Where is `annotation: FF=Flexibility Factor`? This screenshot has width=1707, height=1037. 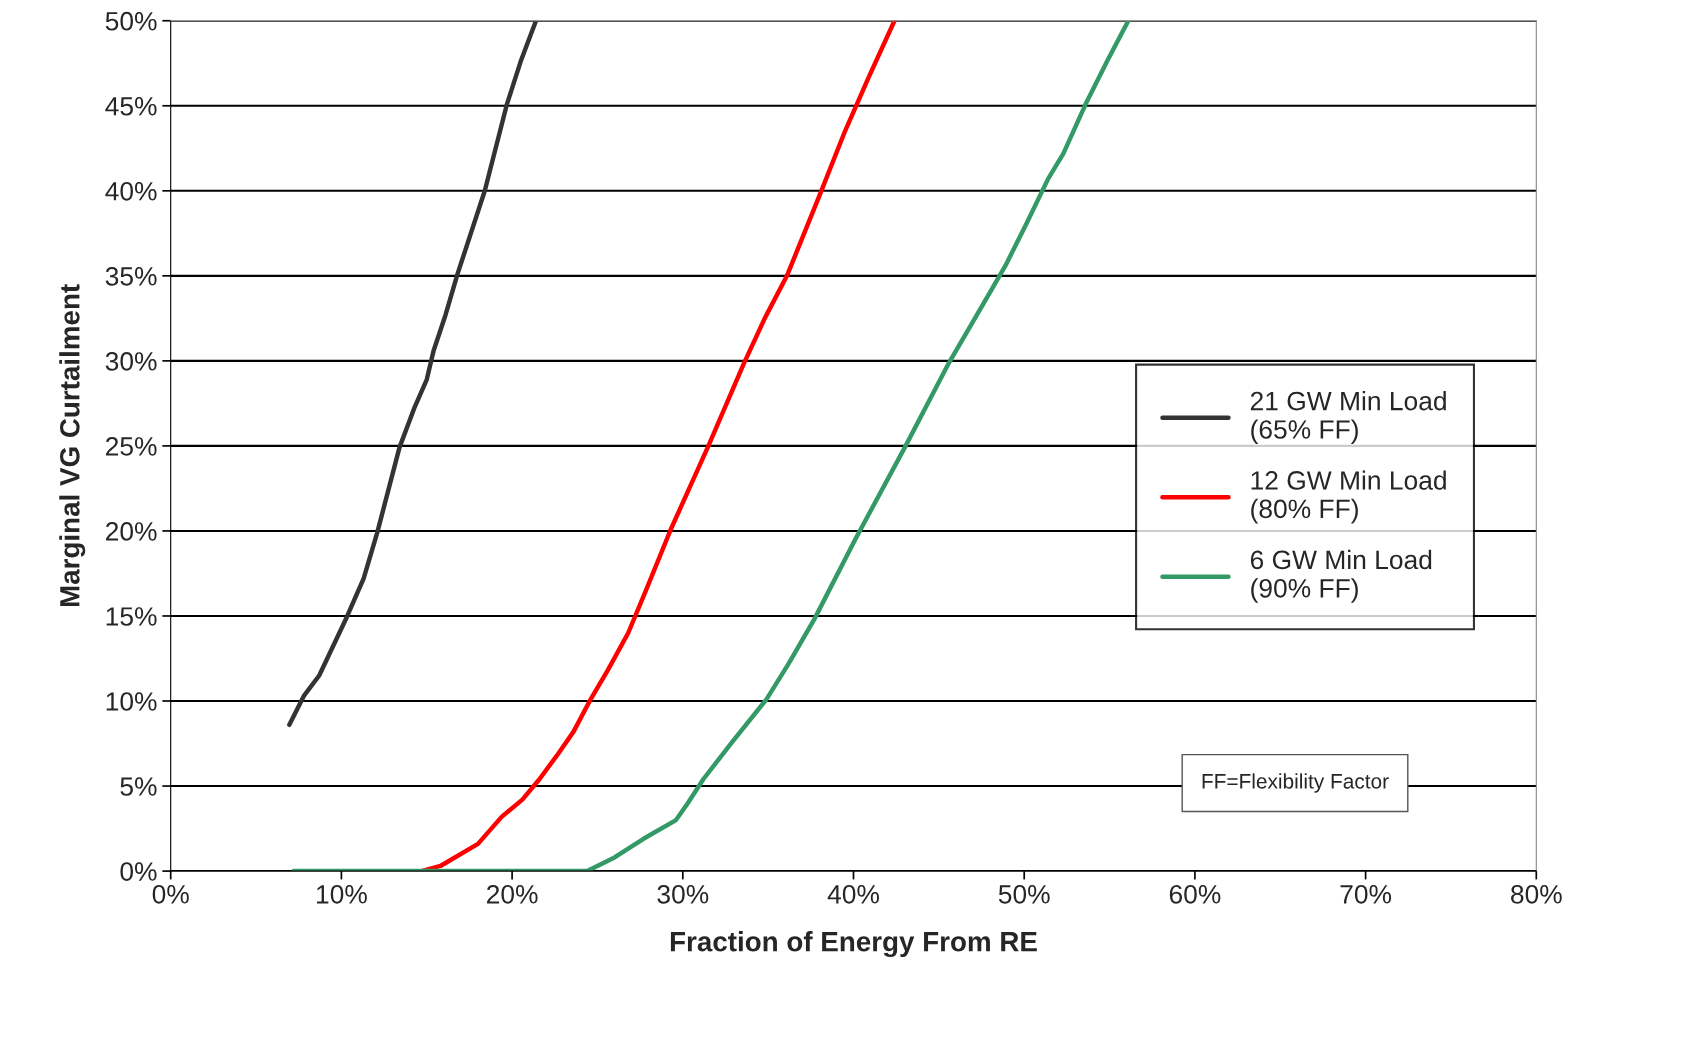 annotation: FF=Flexibility Factor is located at coordinates (1295, 783).